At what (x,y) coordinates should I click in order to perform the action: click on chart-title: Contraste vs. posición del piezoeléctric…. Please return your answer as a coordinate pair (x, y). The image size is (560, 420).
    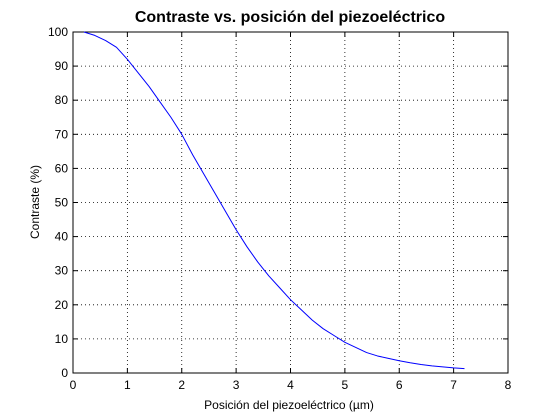
    Looking at the image, I should click on (290, 17).